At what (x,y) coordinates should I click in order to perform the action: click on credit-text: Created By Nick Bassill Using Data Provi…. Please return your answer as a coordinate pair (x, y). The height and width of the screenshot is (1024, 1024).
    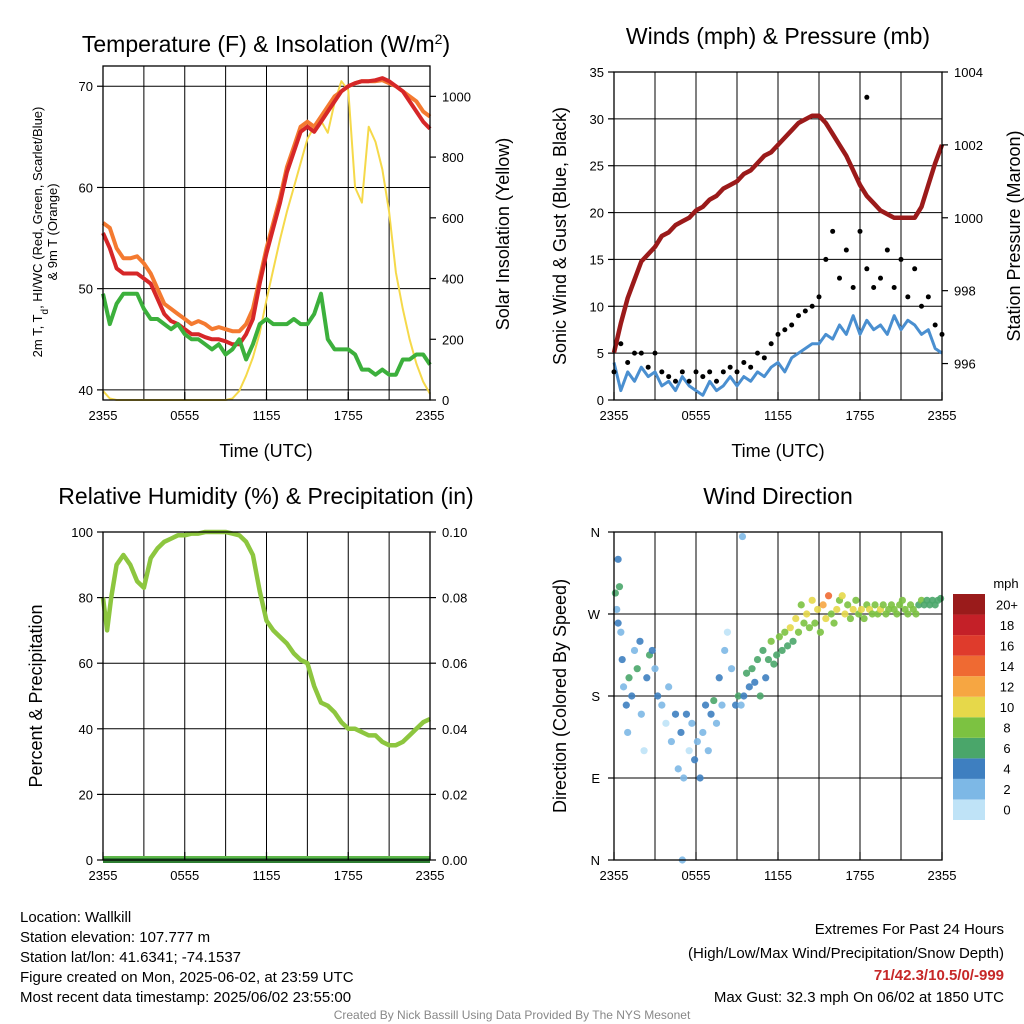
    Looking at the image, I should click on (512, 1015).